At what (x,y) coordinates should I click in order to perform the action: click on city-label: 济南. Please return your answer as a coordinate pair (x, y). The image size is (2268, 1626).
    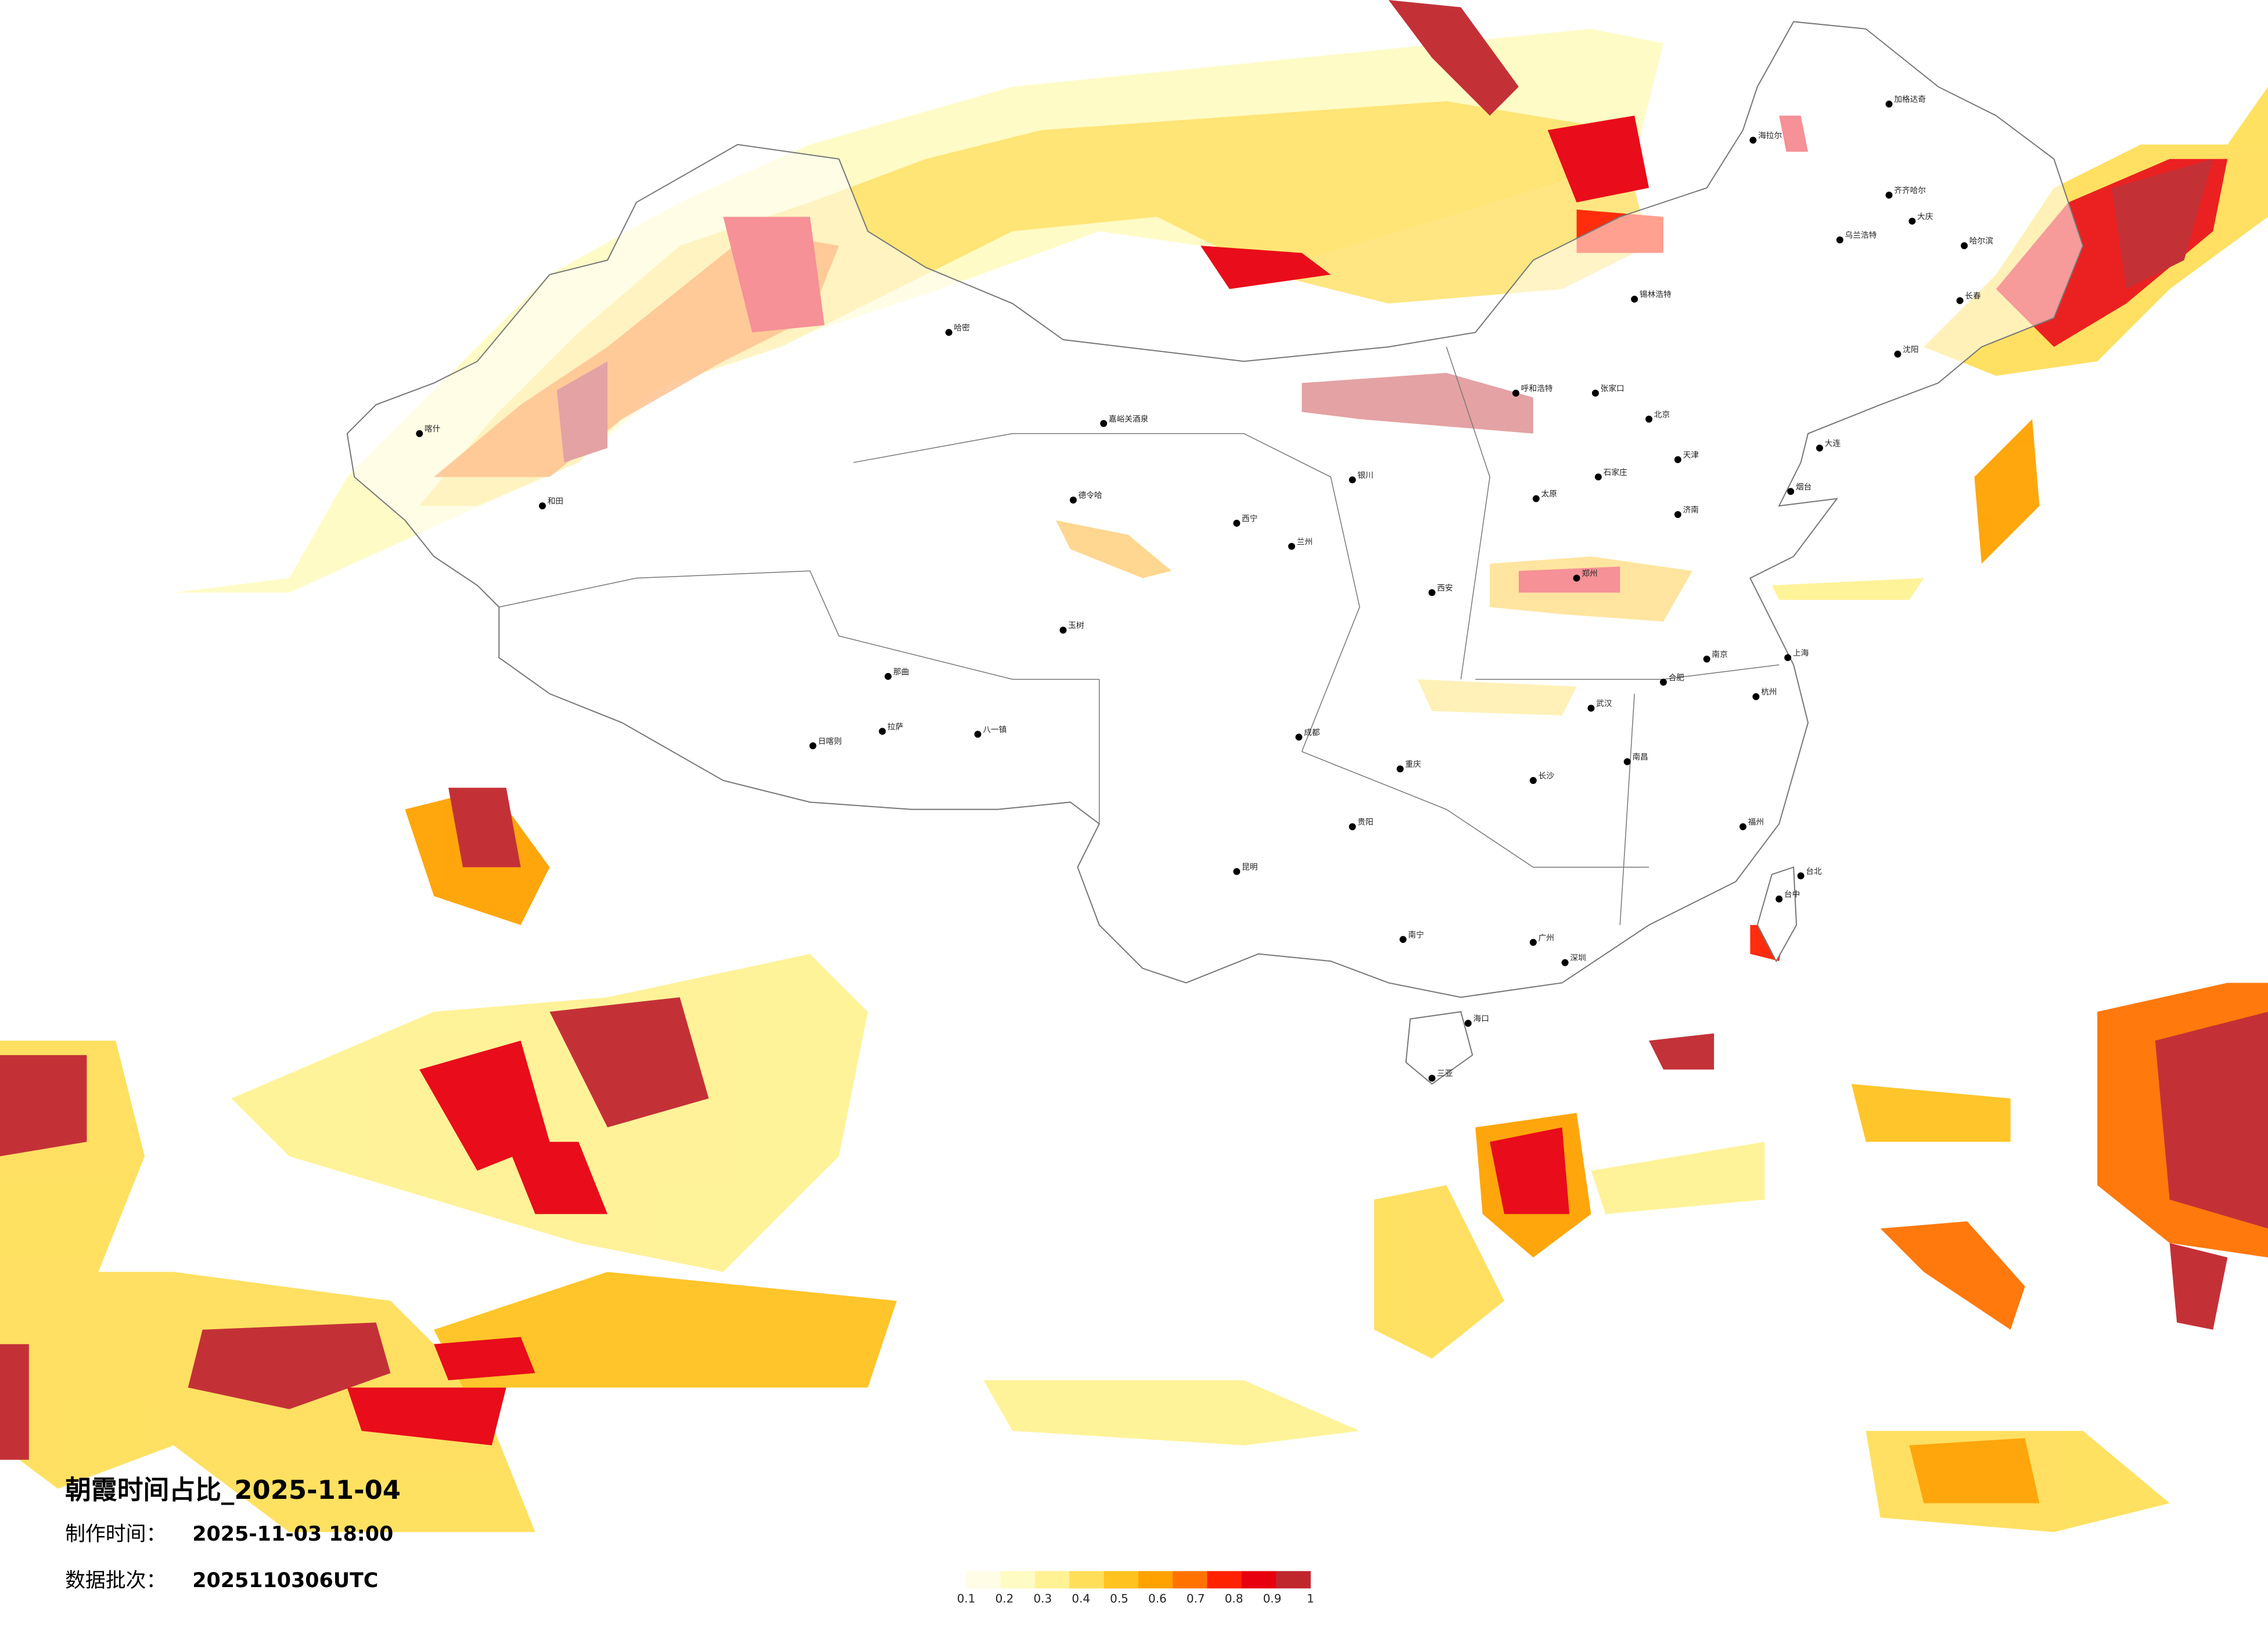
    Looking at the image, I should click on (1691, 510).